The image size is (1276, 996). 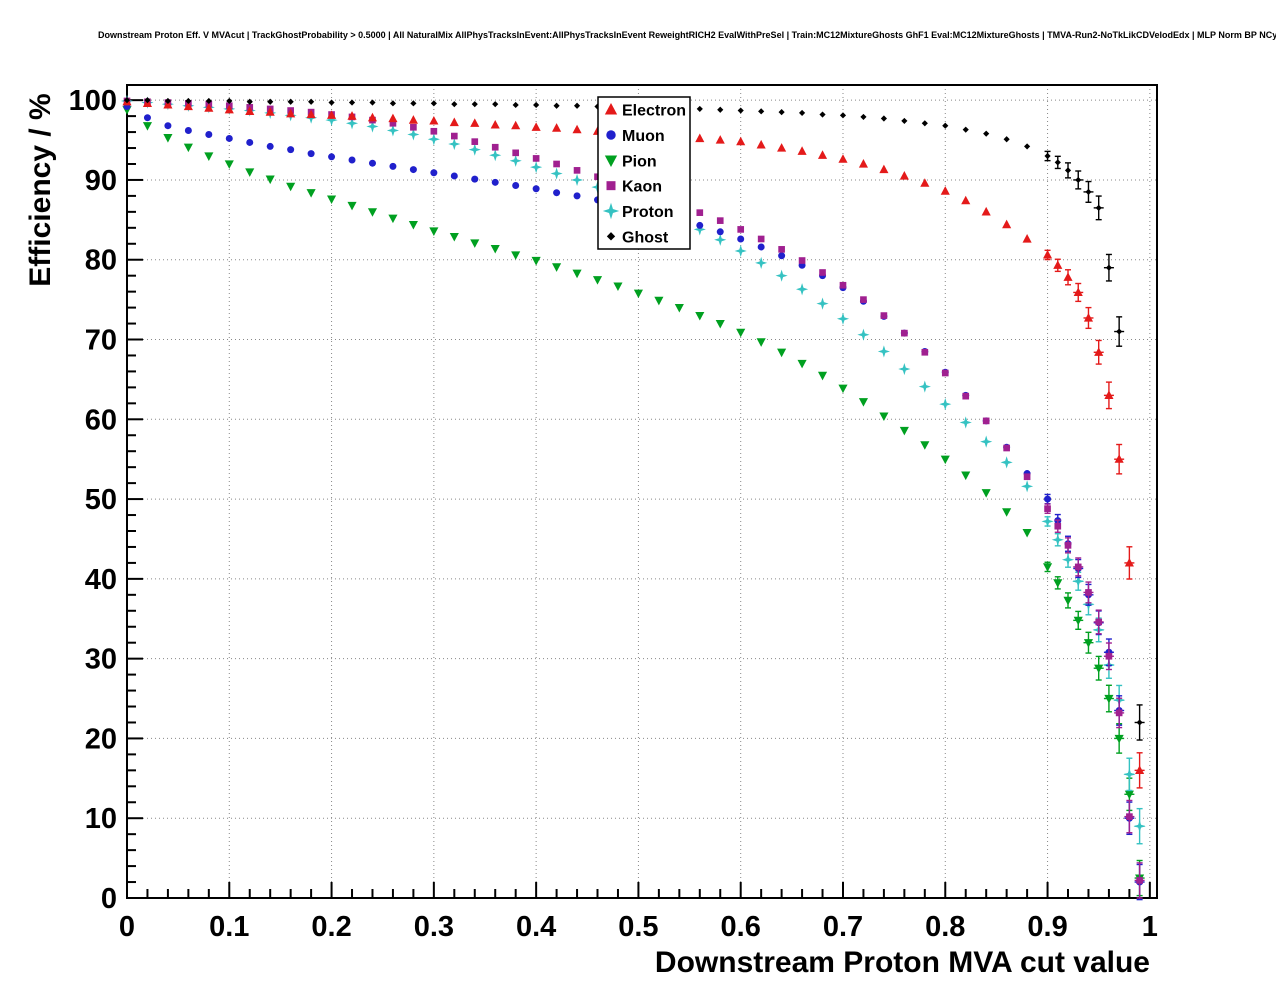 What do you see at coordinates (637, 237) in the screenshot?
I see `legend-item-ghost: Ghost` at bounding box center [637, 237].